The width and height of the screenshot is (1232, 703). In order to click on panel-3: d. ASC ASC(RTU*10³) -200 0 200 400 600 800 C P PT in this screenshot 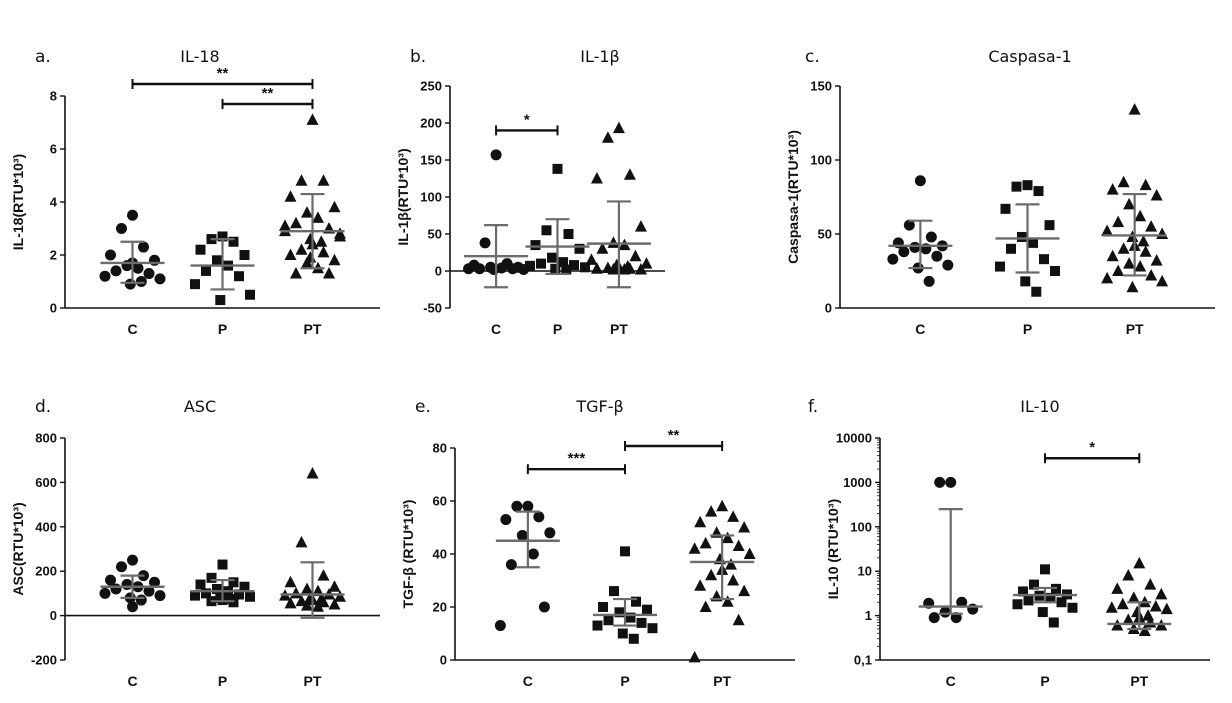, I will do `click(195, 543)`.